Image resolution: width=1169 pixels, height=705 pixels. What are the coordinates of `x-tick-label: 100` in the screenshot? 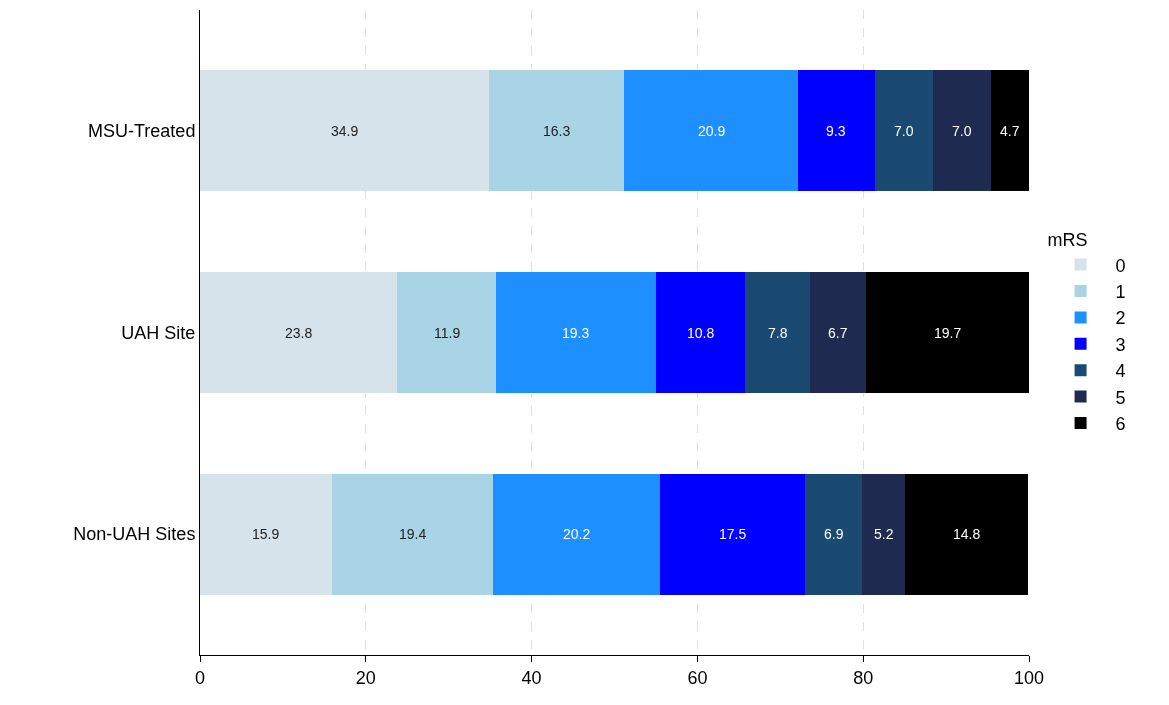 It's located at (1029, 677).